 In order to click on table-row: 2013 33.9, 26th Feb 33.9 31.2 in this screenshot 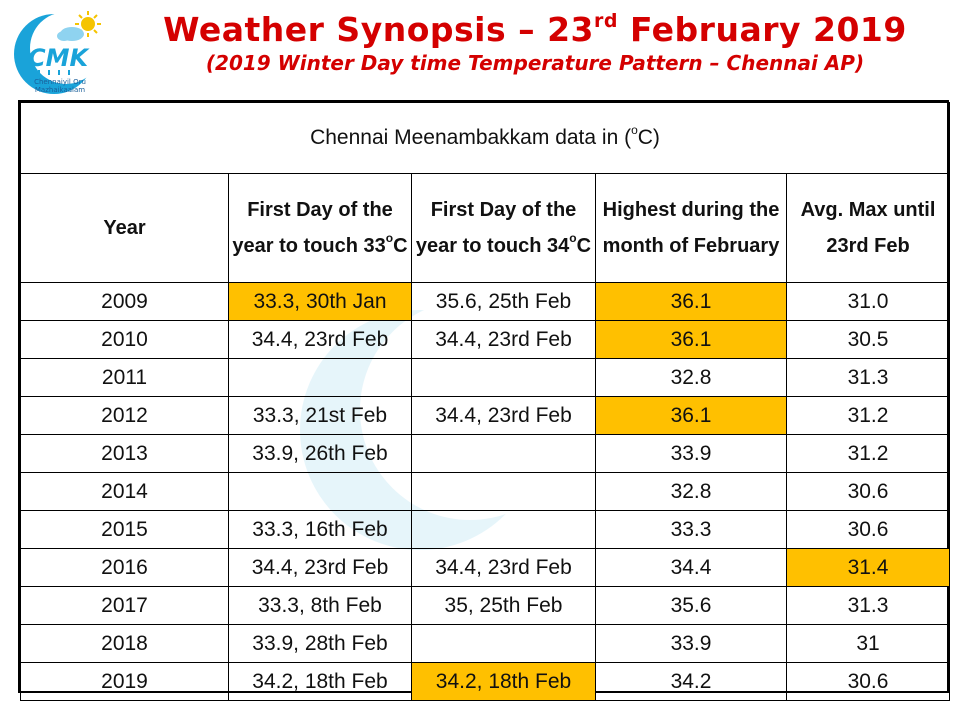, I will do `click(485, 453)`.